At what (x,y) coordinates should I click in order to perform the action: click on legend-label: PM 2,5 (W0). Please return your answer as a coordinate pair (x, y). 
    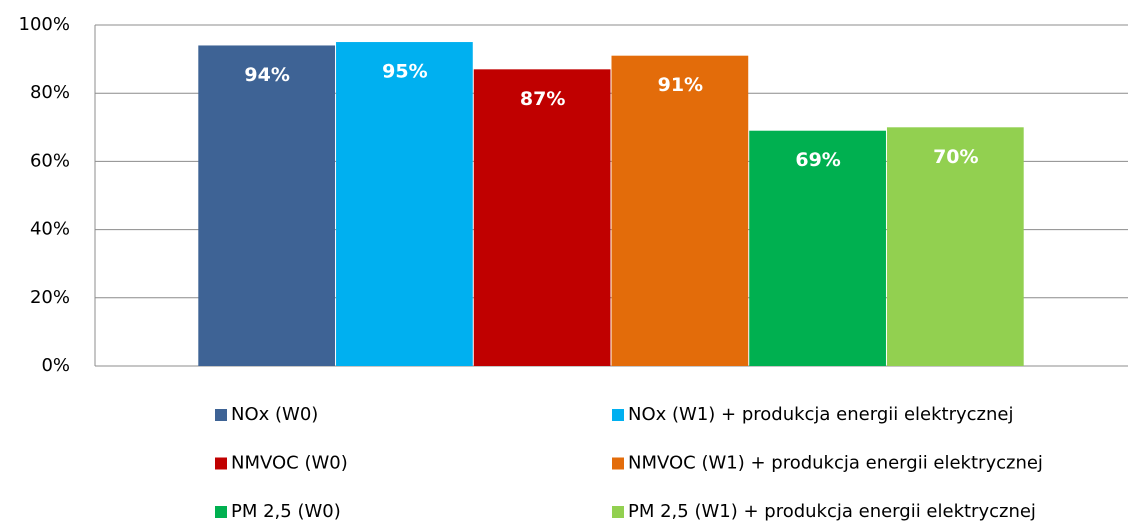
    Looking at the image, I should click on (286, 511).